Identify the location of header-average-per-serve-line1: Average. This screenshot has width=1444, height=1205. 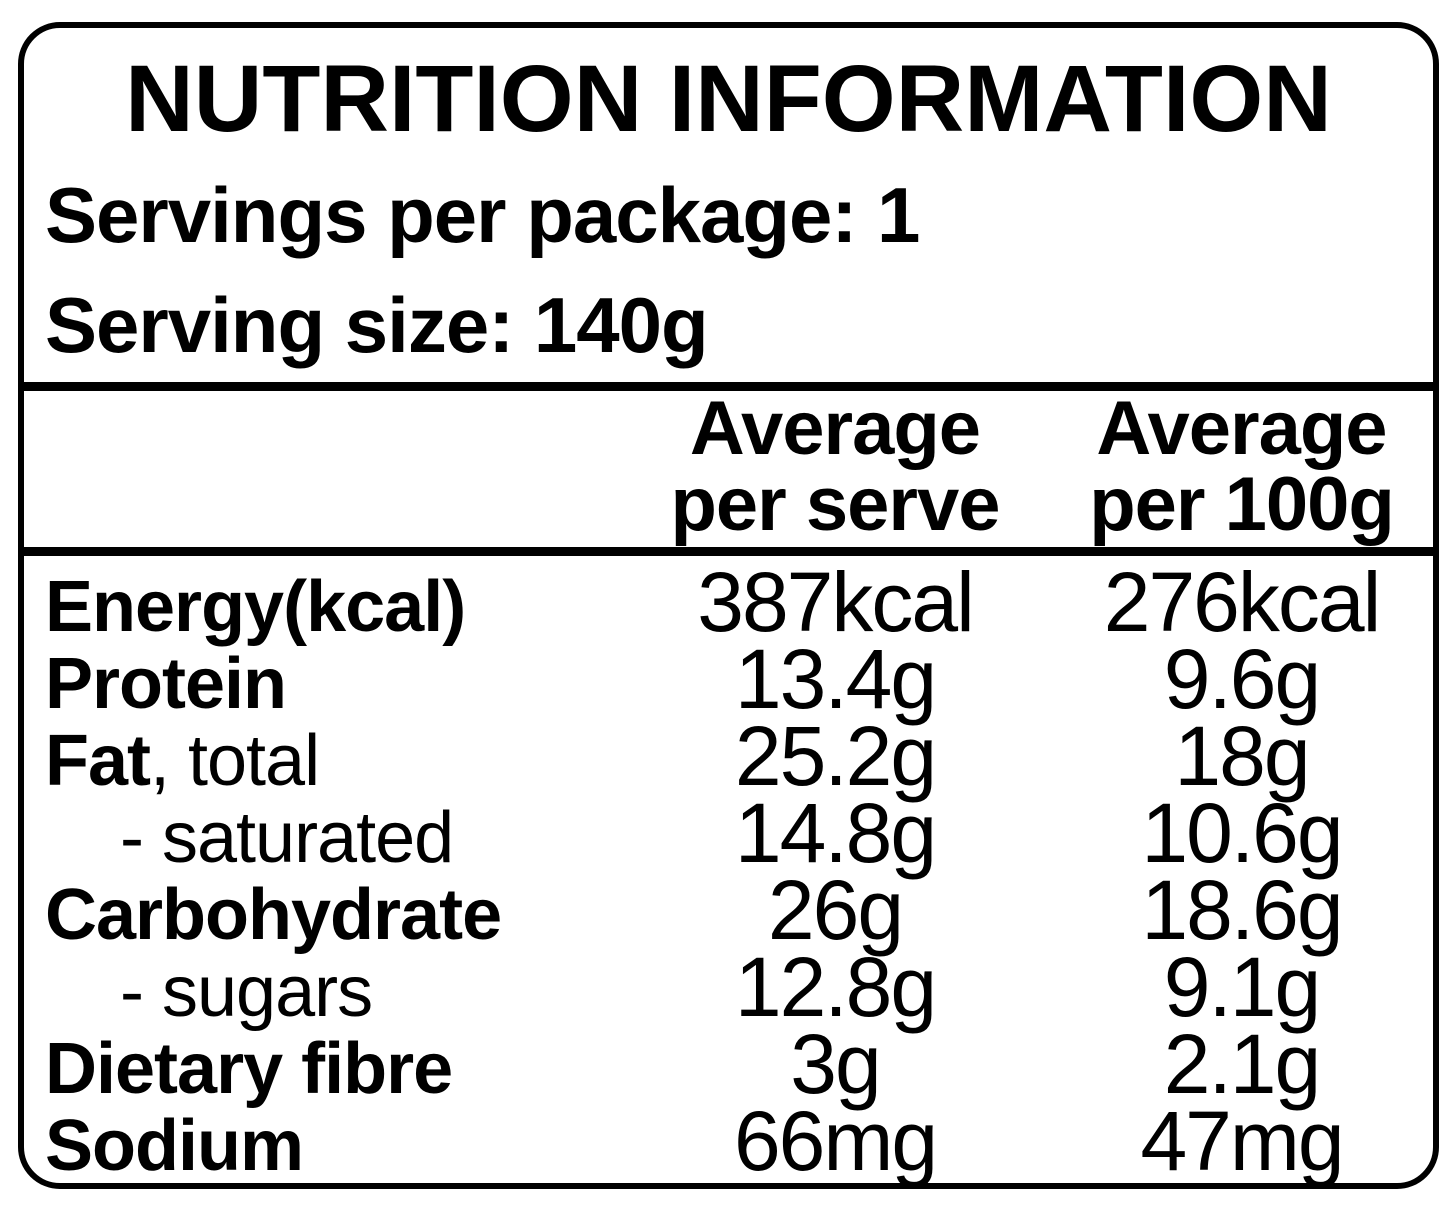
(835, 428).